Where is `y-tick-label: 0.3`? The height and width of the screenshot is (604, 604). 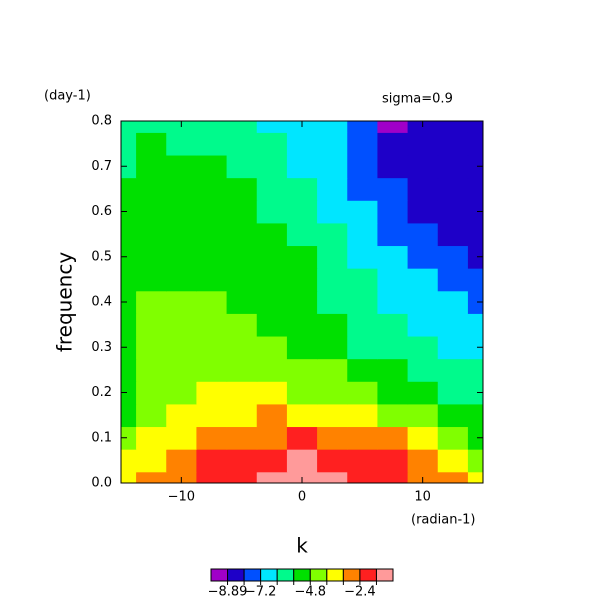
y-tick-label: 0.3 is located at coordinates (101, 347).